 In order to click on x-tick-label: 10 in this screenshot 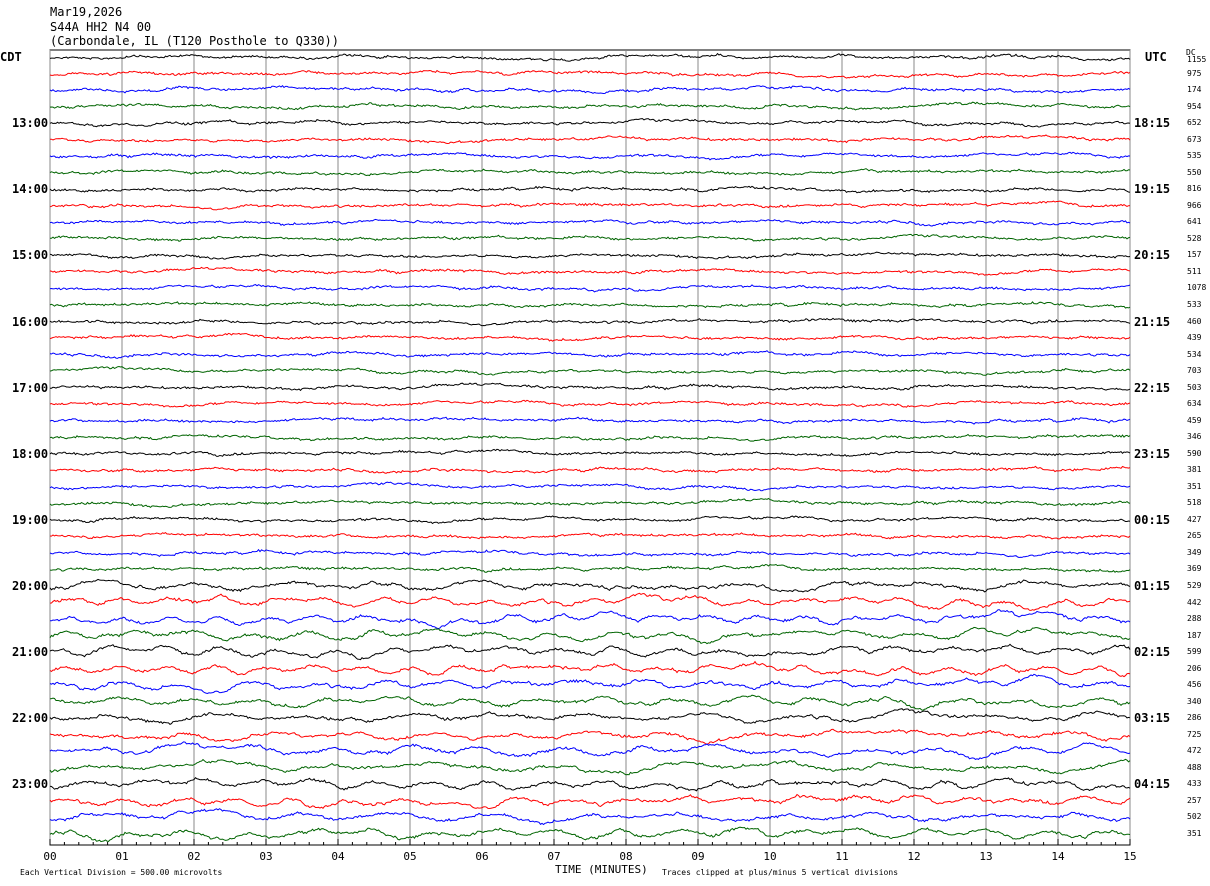, I will do `click(769, 856)`.